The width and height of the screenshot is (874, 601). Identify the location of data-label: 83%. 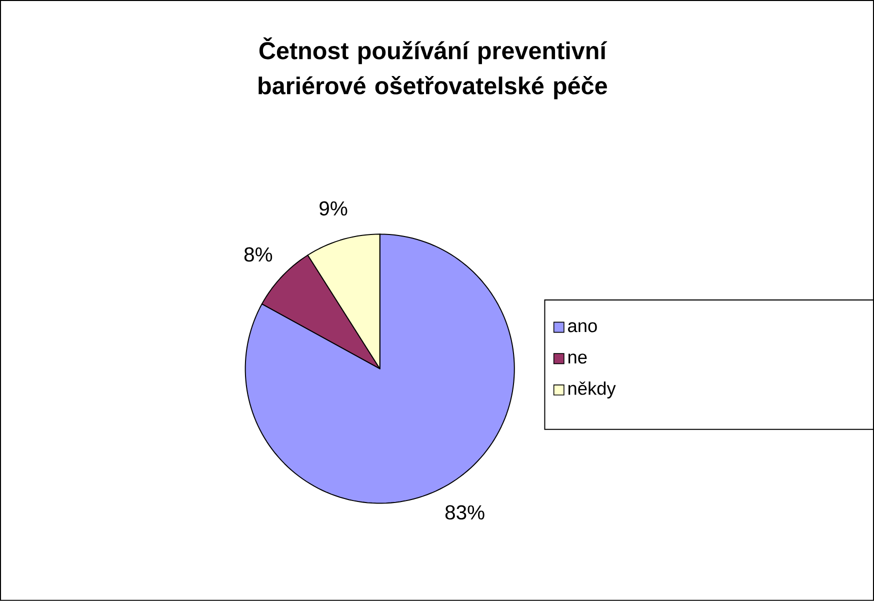
(464, 512).